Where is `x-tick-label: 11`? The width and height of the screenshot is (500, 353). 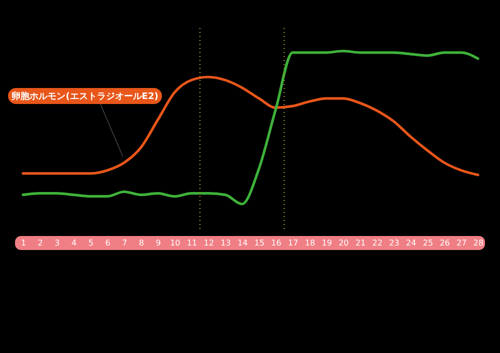
x-tick-label: 11 is located at coordinates (192, 243).